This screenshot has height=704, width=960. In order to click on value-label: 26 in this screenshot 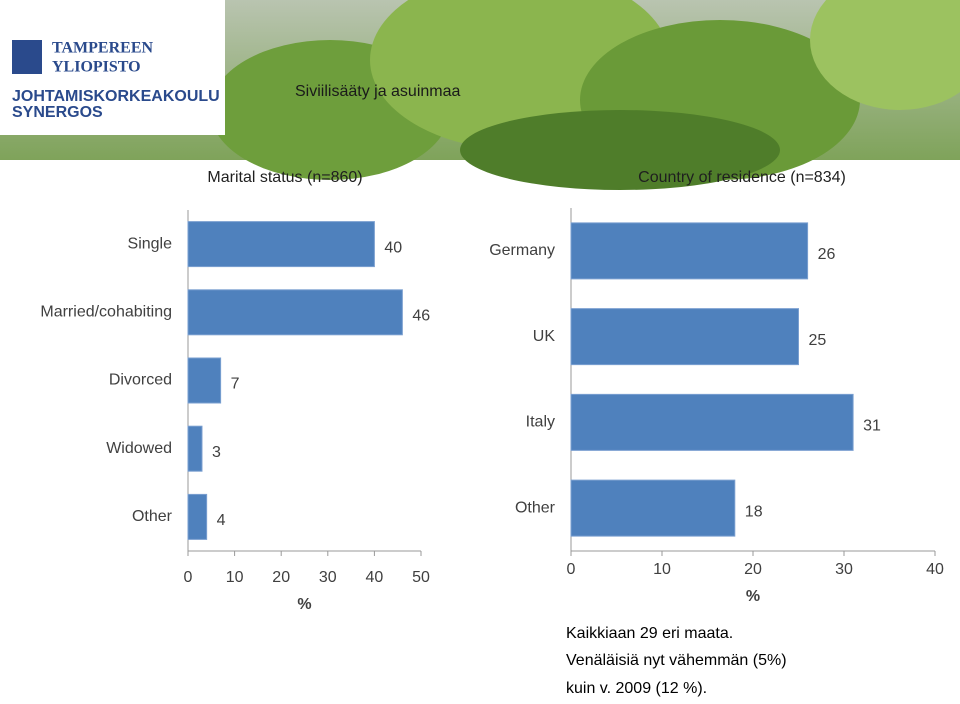, I will do `click(827, 254)`.